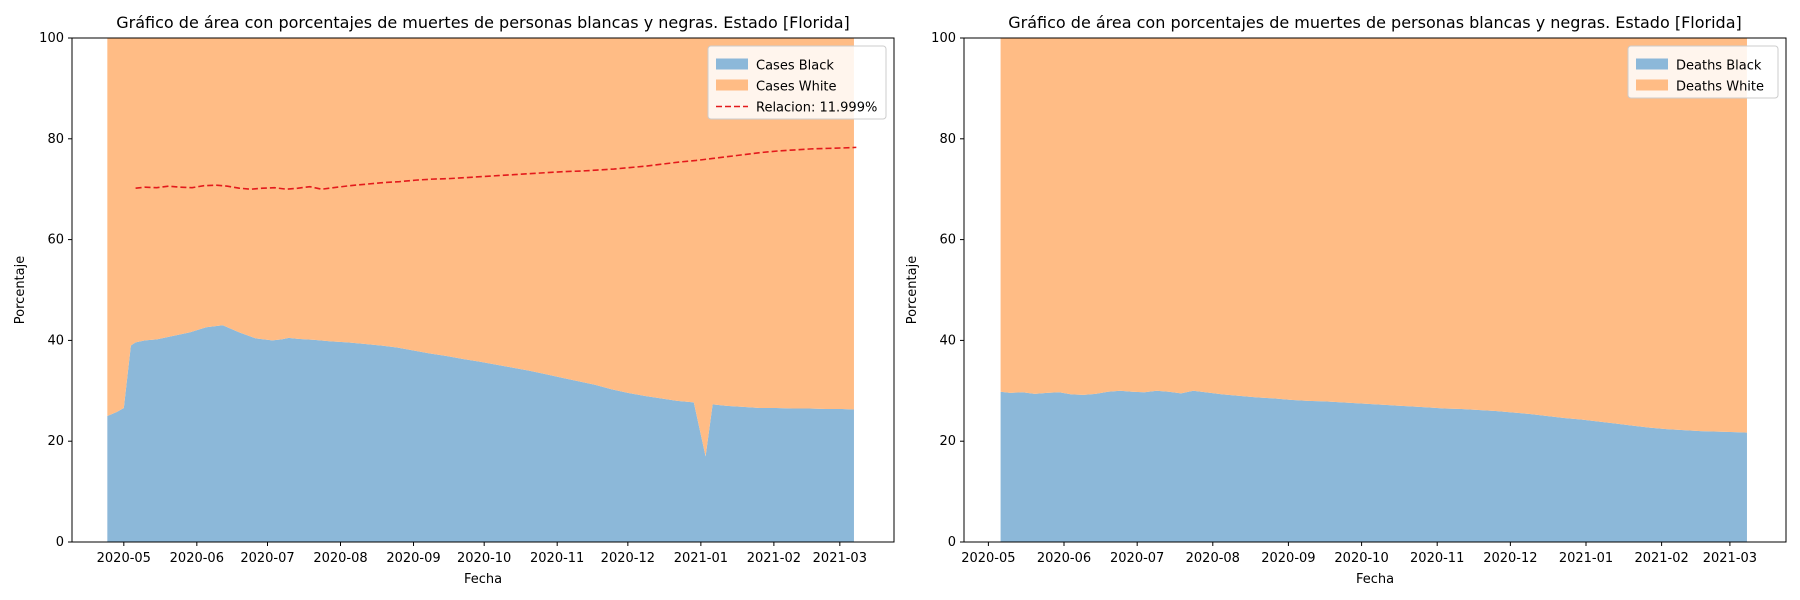 This screenshot has height=600, width=1800. Describe the element at coordinates (816, 108) in the screenshot. I see `legend-label: Relacion: 11.999%` at that location.